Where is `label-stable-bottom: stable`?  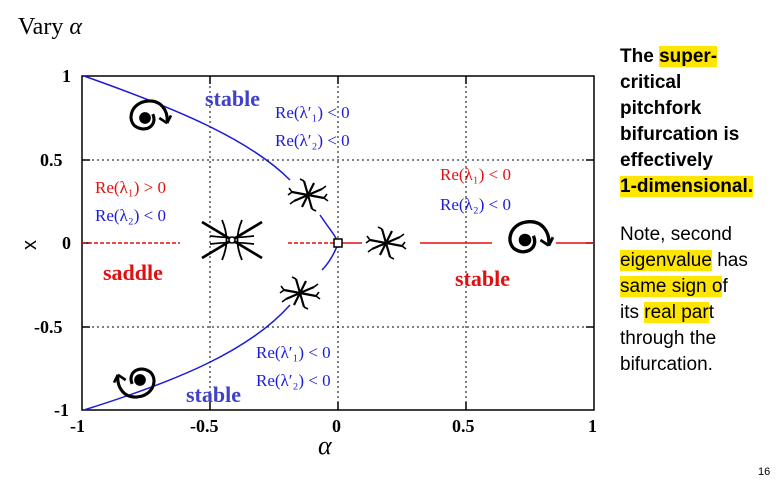
label-stable-bottom: stable is located at coordinates (213, 394).